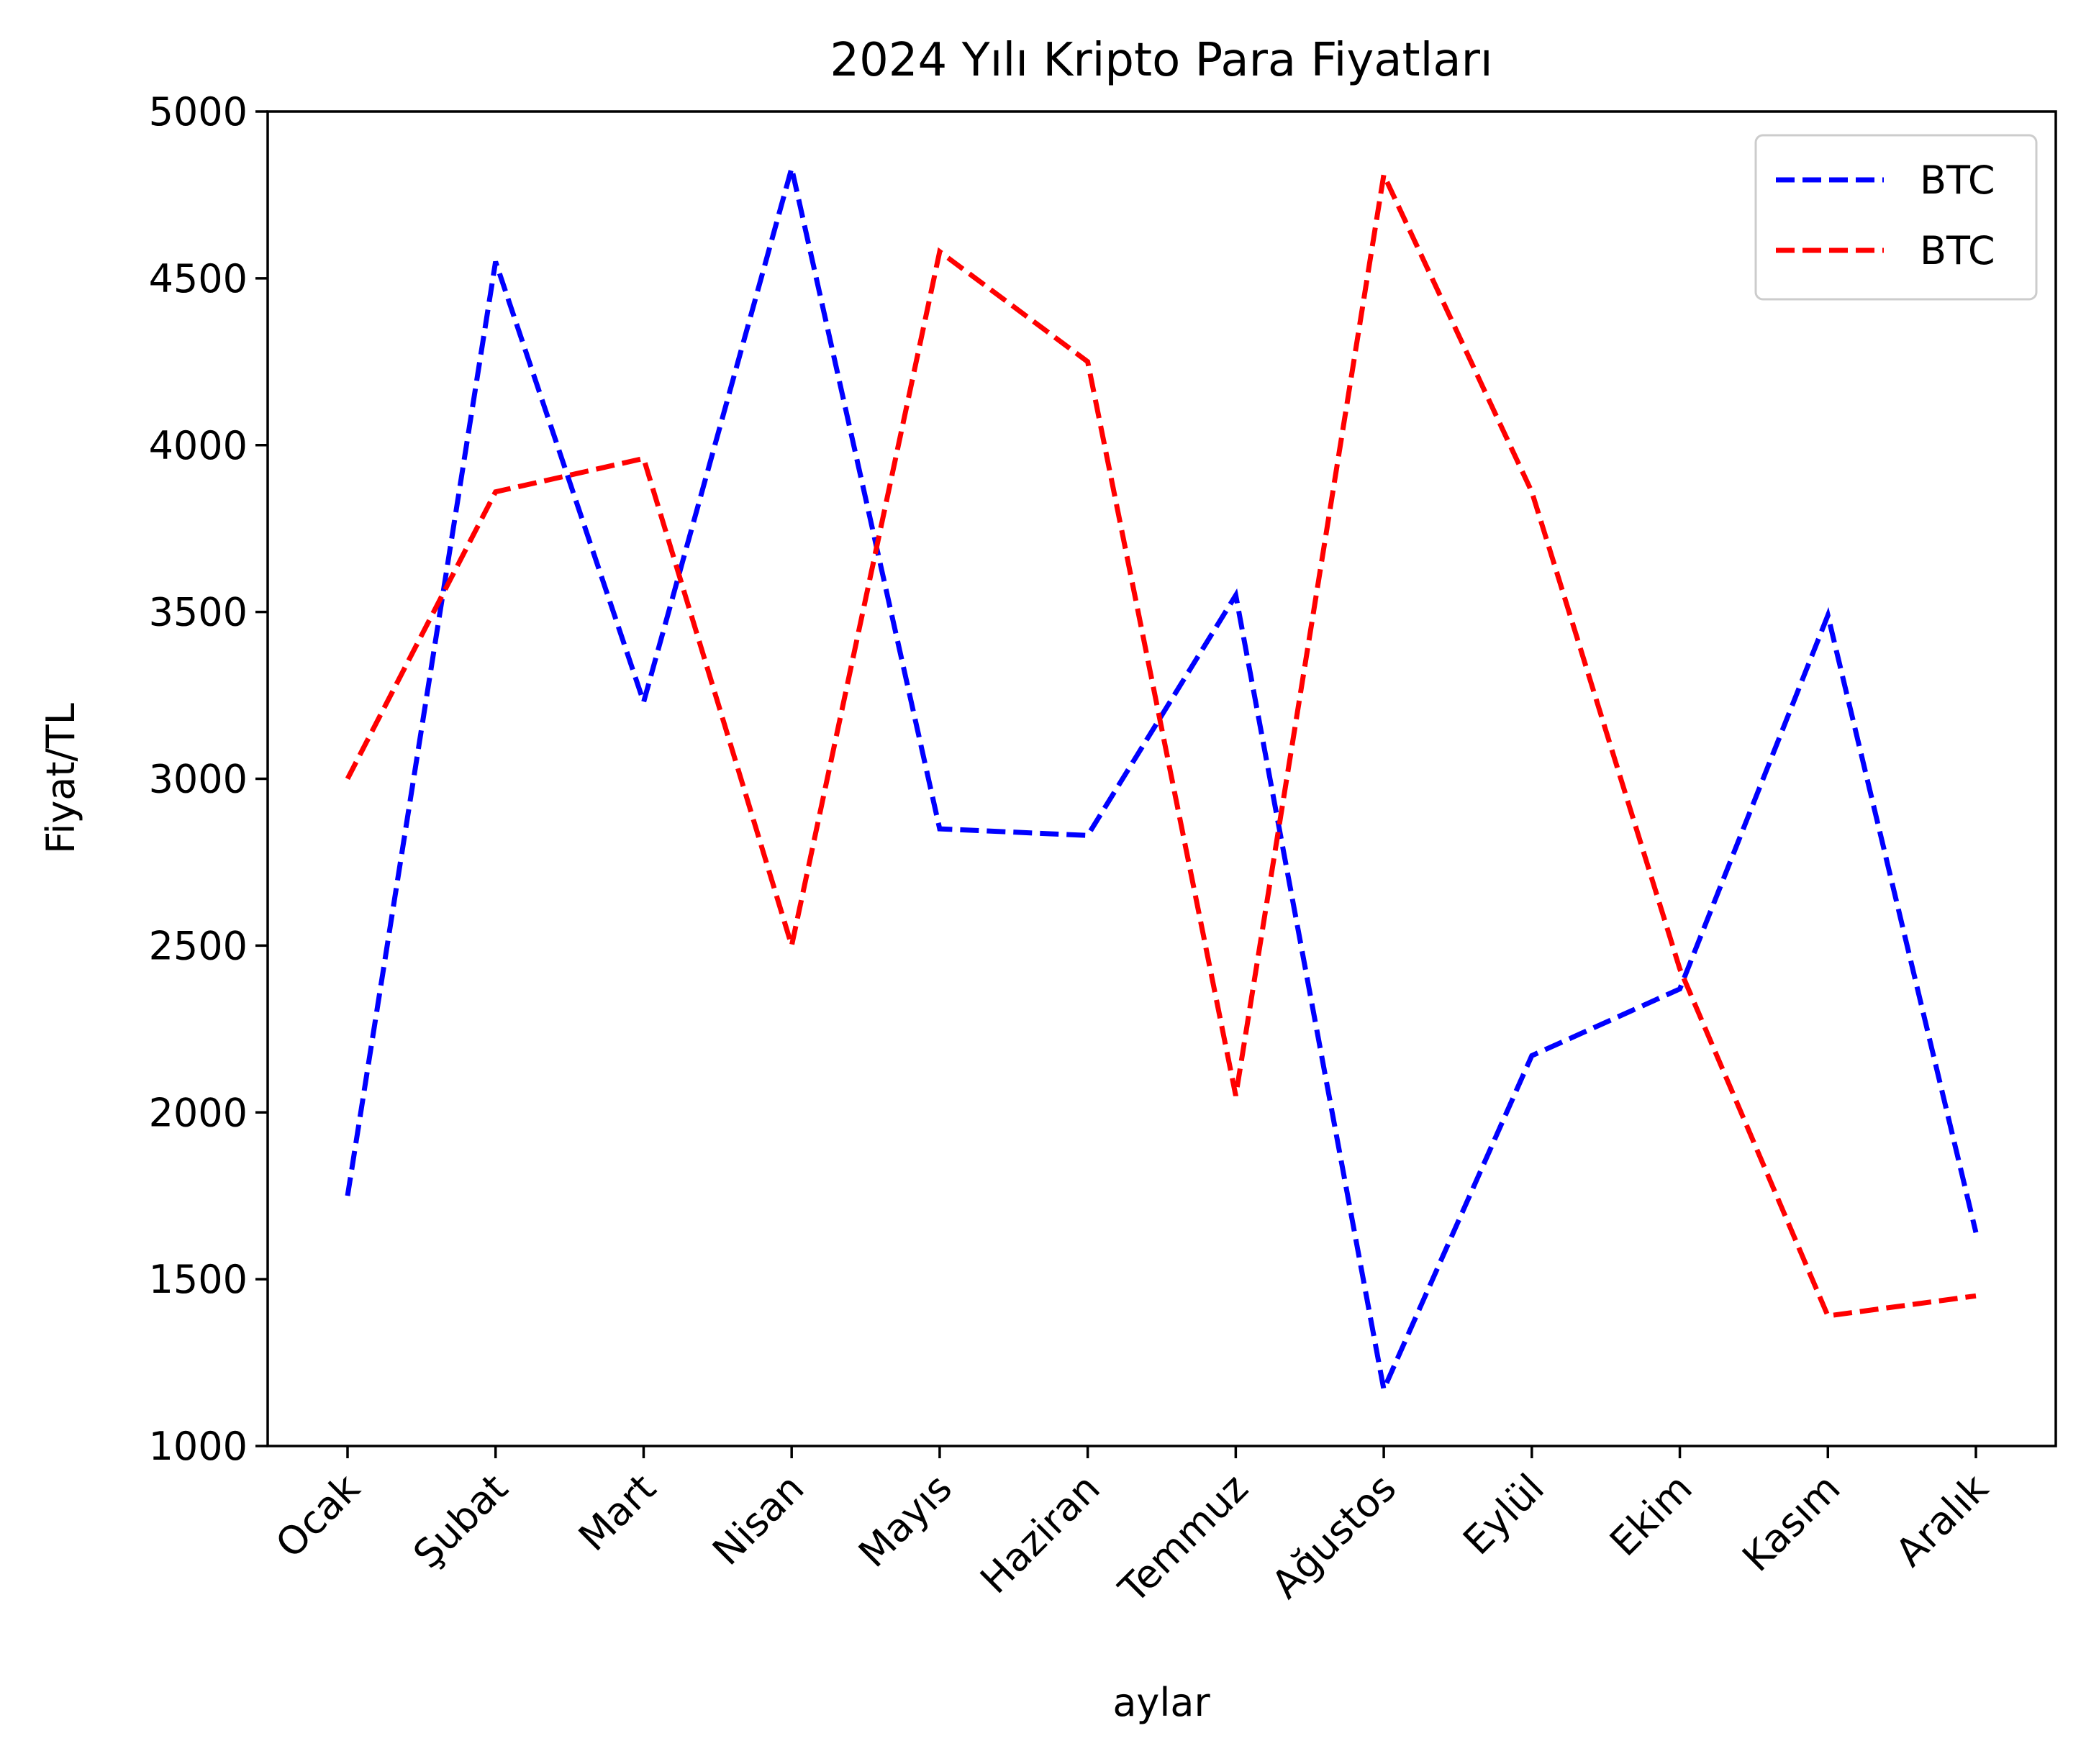 The image size is (2086, 1764). What do you see at coordinates (198, 1112) in the screenshot?
I see `y-tick-label: 2000` at bounding box center [198, 1112].